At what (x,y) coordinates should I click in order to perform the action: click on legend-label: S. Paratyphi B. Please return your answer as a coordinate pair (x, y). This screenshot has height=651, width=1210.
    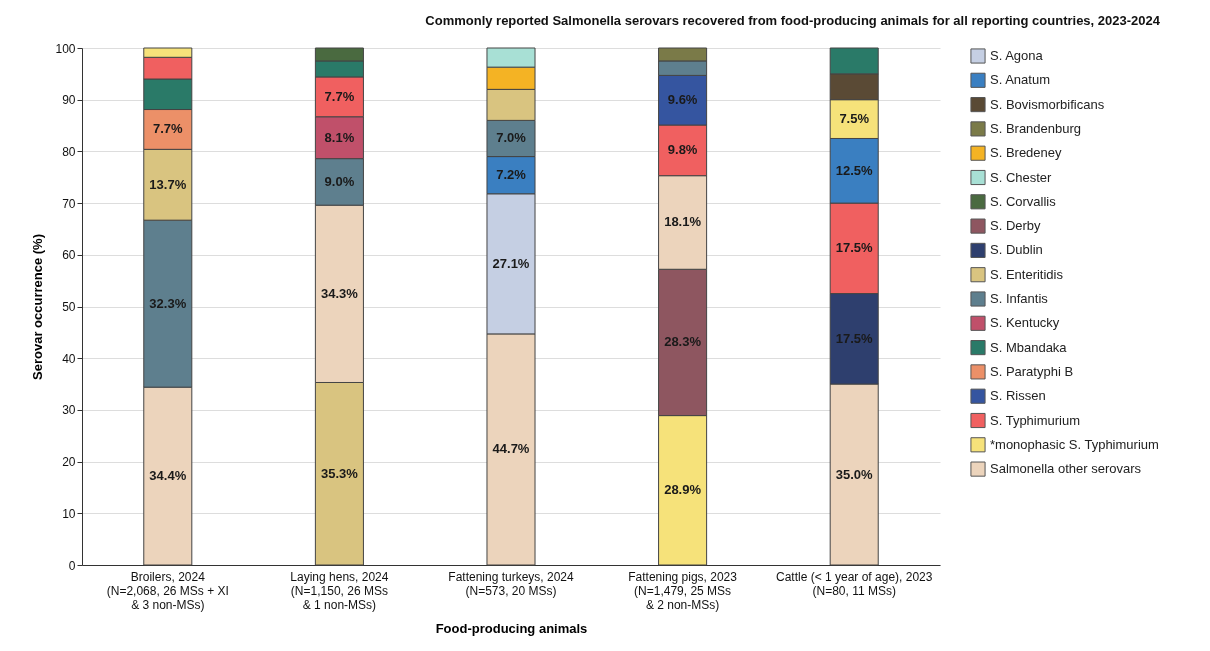
    Looking at the image, I should click on (1032, 371).